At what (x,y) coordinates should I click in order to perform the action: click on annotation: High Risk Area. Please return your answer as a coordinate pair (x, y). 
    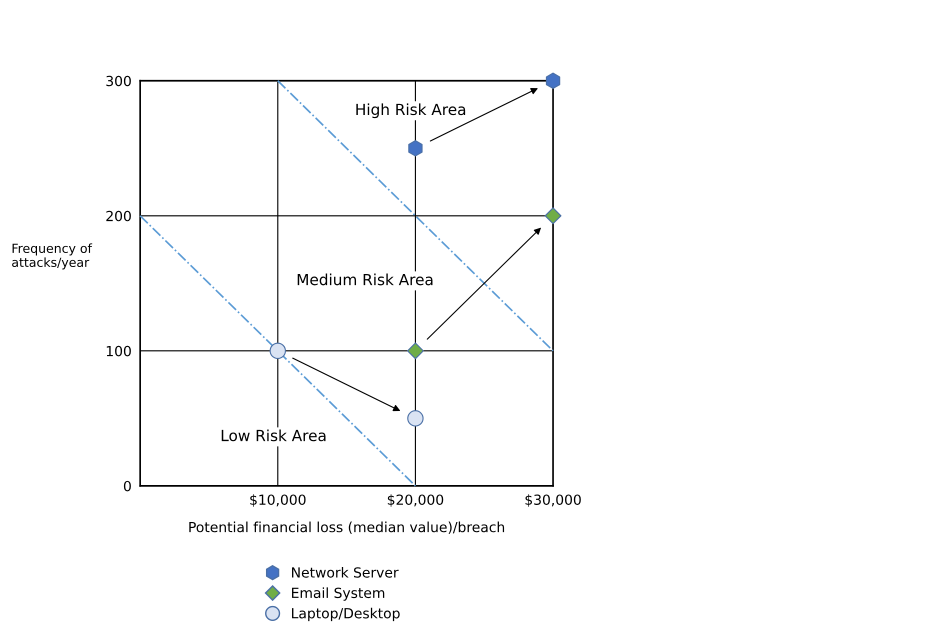
    Looking at the image, I should click on (411, 110).